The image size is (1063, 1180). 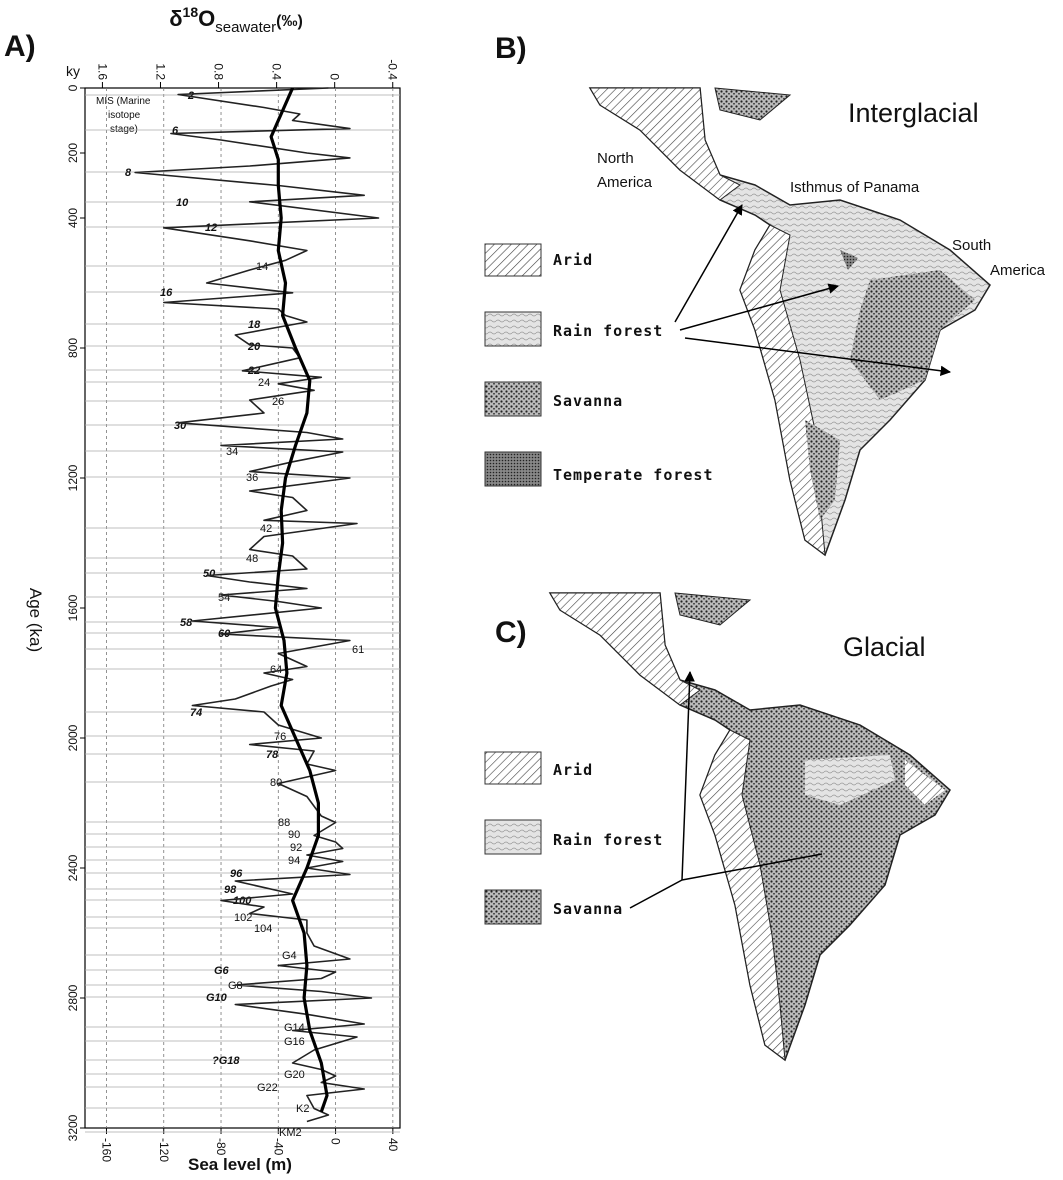 What do you see at coordinates (235, 986) in the screenshot?
I see `stage-label: G8` at bounding box center [235, 986].